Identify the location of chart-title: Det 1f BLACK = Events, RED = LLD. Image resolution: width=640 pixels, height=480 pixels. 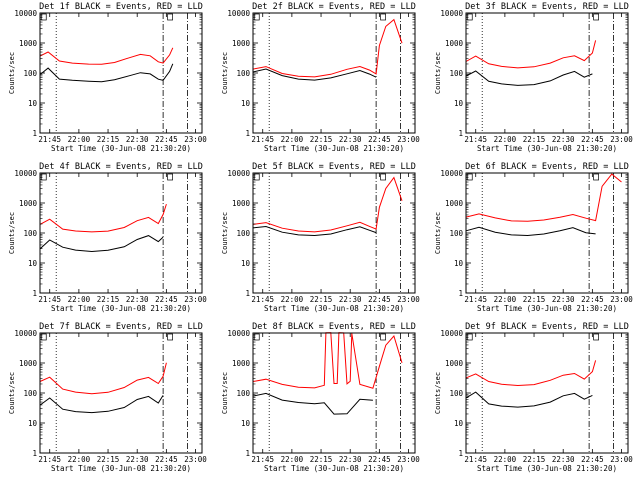
(121, 7).